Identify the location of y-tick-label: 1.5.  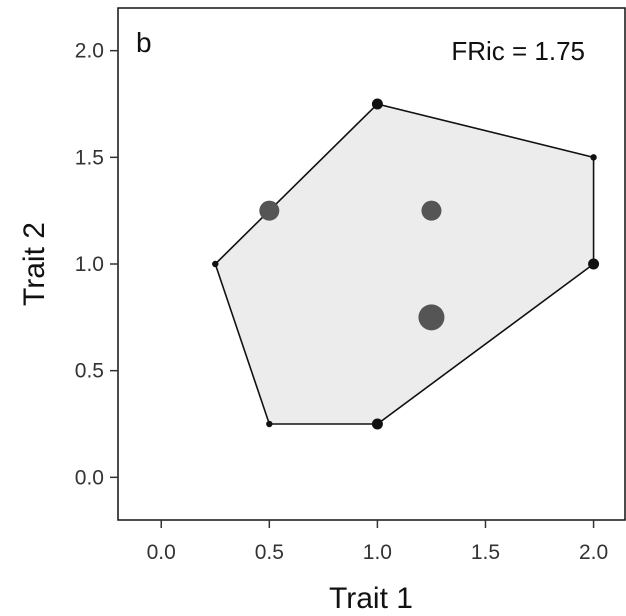
(89, 157).